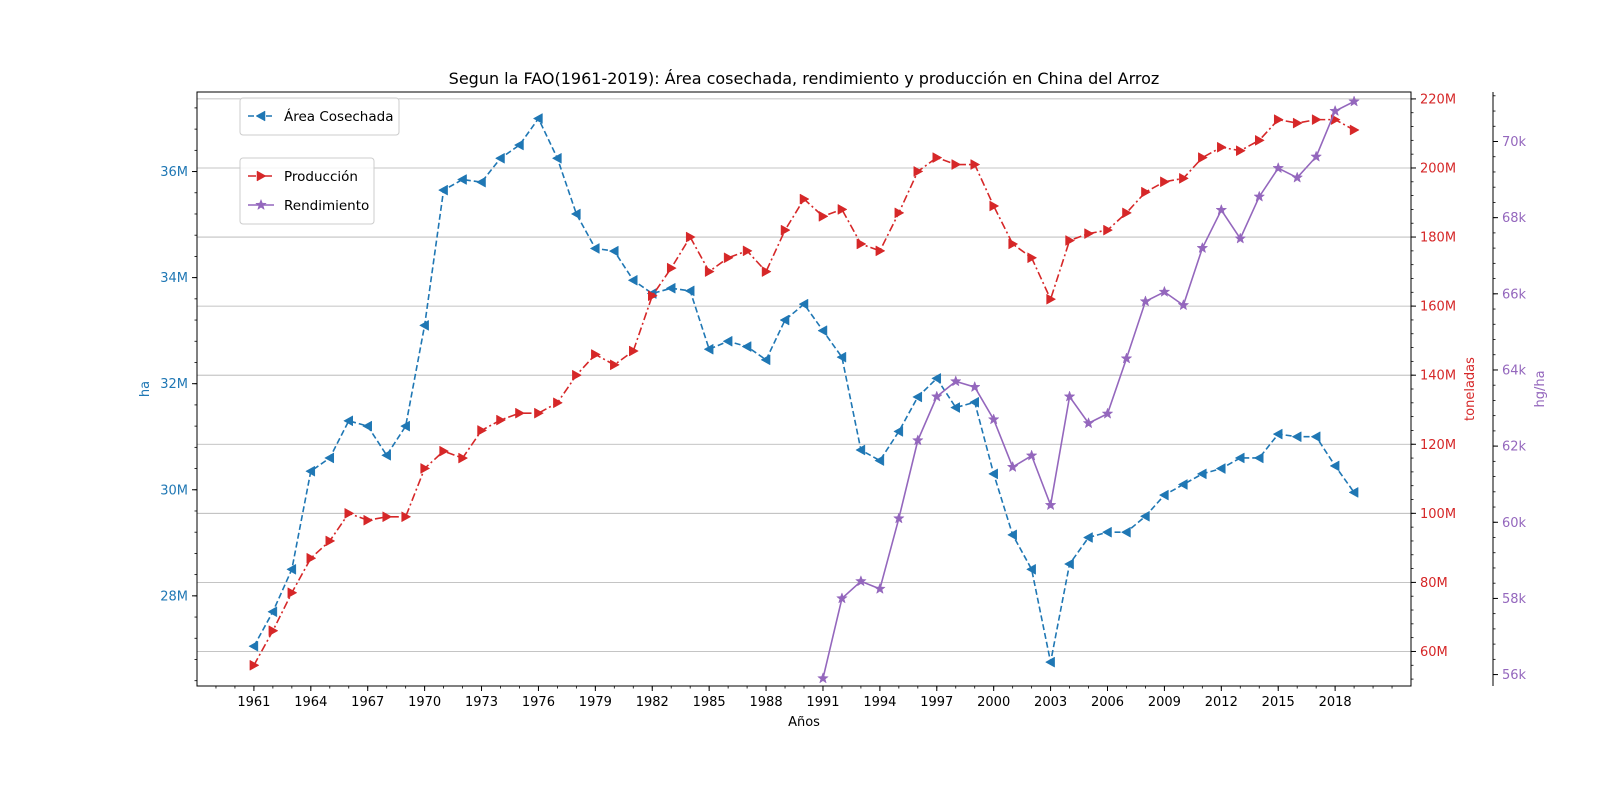 This screenshot has width=1600, height=787. Describe the element at coordinates (1438, 445) in the screenshot. I see `y-right-tick-label: 120M` at that location.